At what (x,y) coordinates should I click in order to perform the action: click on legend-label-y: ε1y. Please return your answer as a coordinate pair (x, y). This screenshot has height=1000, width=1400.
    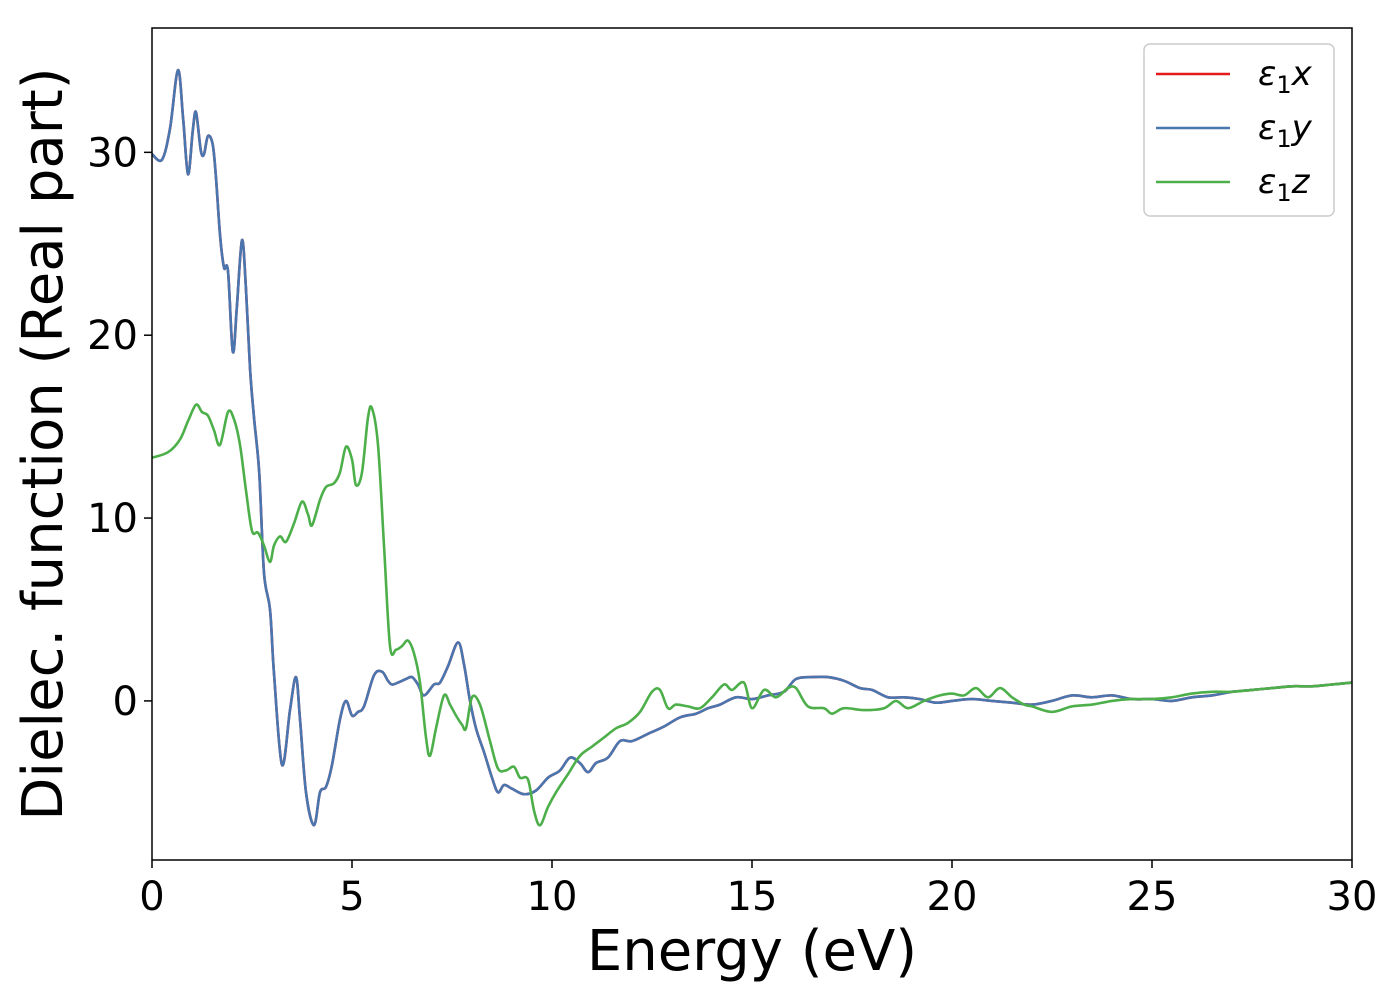
    Looking at the image, I should click on (1285, 130).